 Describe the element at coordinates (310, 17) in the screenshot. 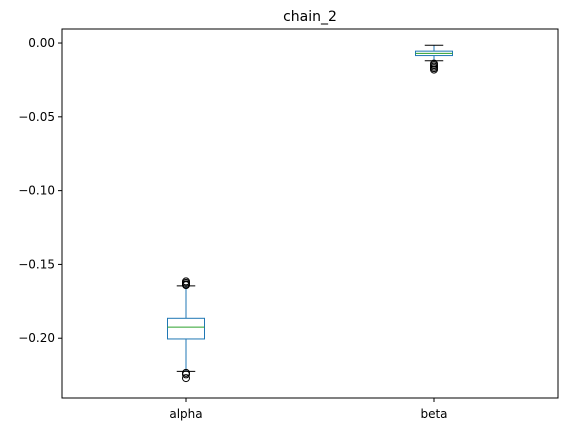

I see `chart-title: chain_2` at that location.